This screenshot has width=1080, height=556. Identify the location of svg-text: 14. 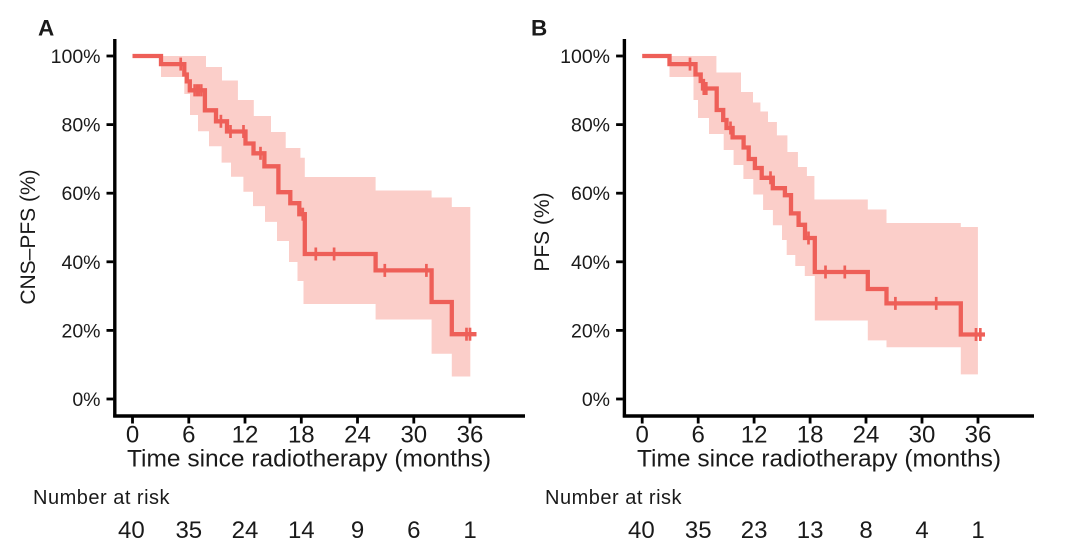
(301, 530).